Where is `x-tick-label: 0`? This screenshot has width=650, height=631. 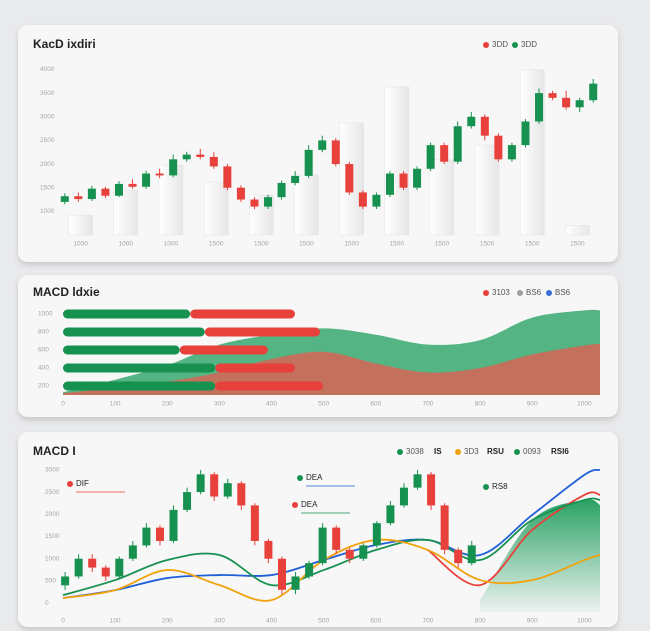
x-tick-label: 0 is located at coordinates (63, 621).